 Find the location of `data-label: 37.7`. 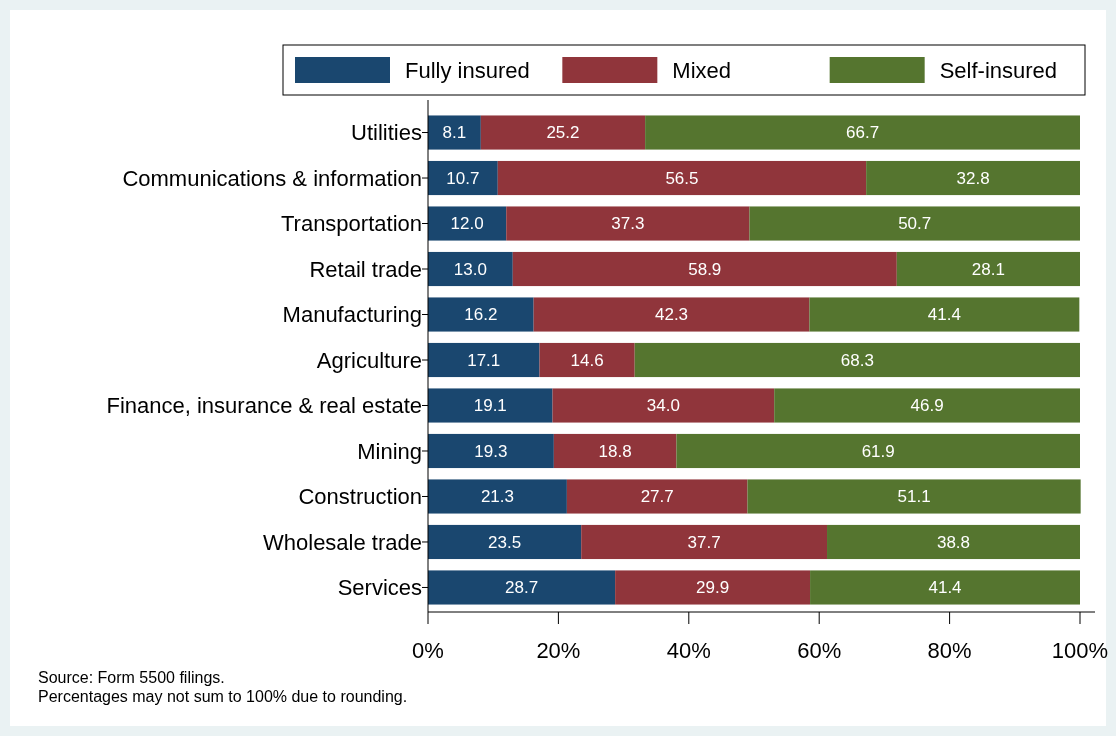

data-label: 37.7 is located at coordinates (704, 542).